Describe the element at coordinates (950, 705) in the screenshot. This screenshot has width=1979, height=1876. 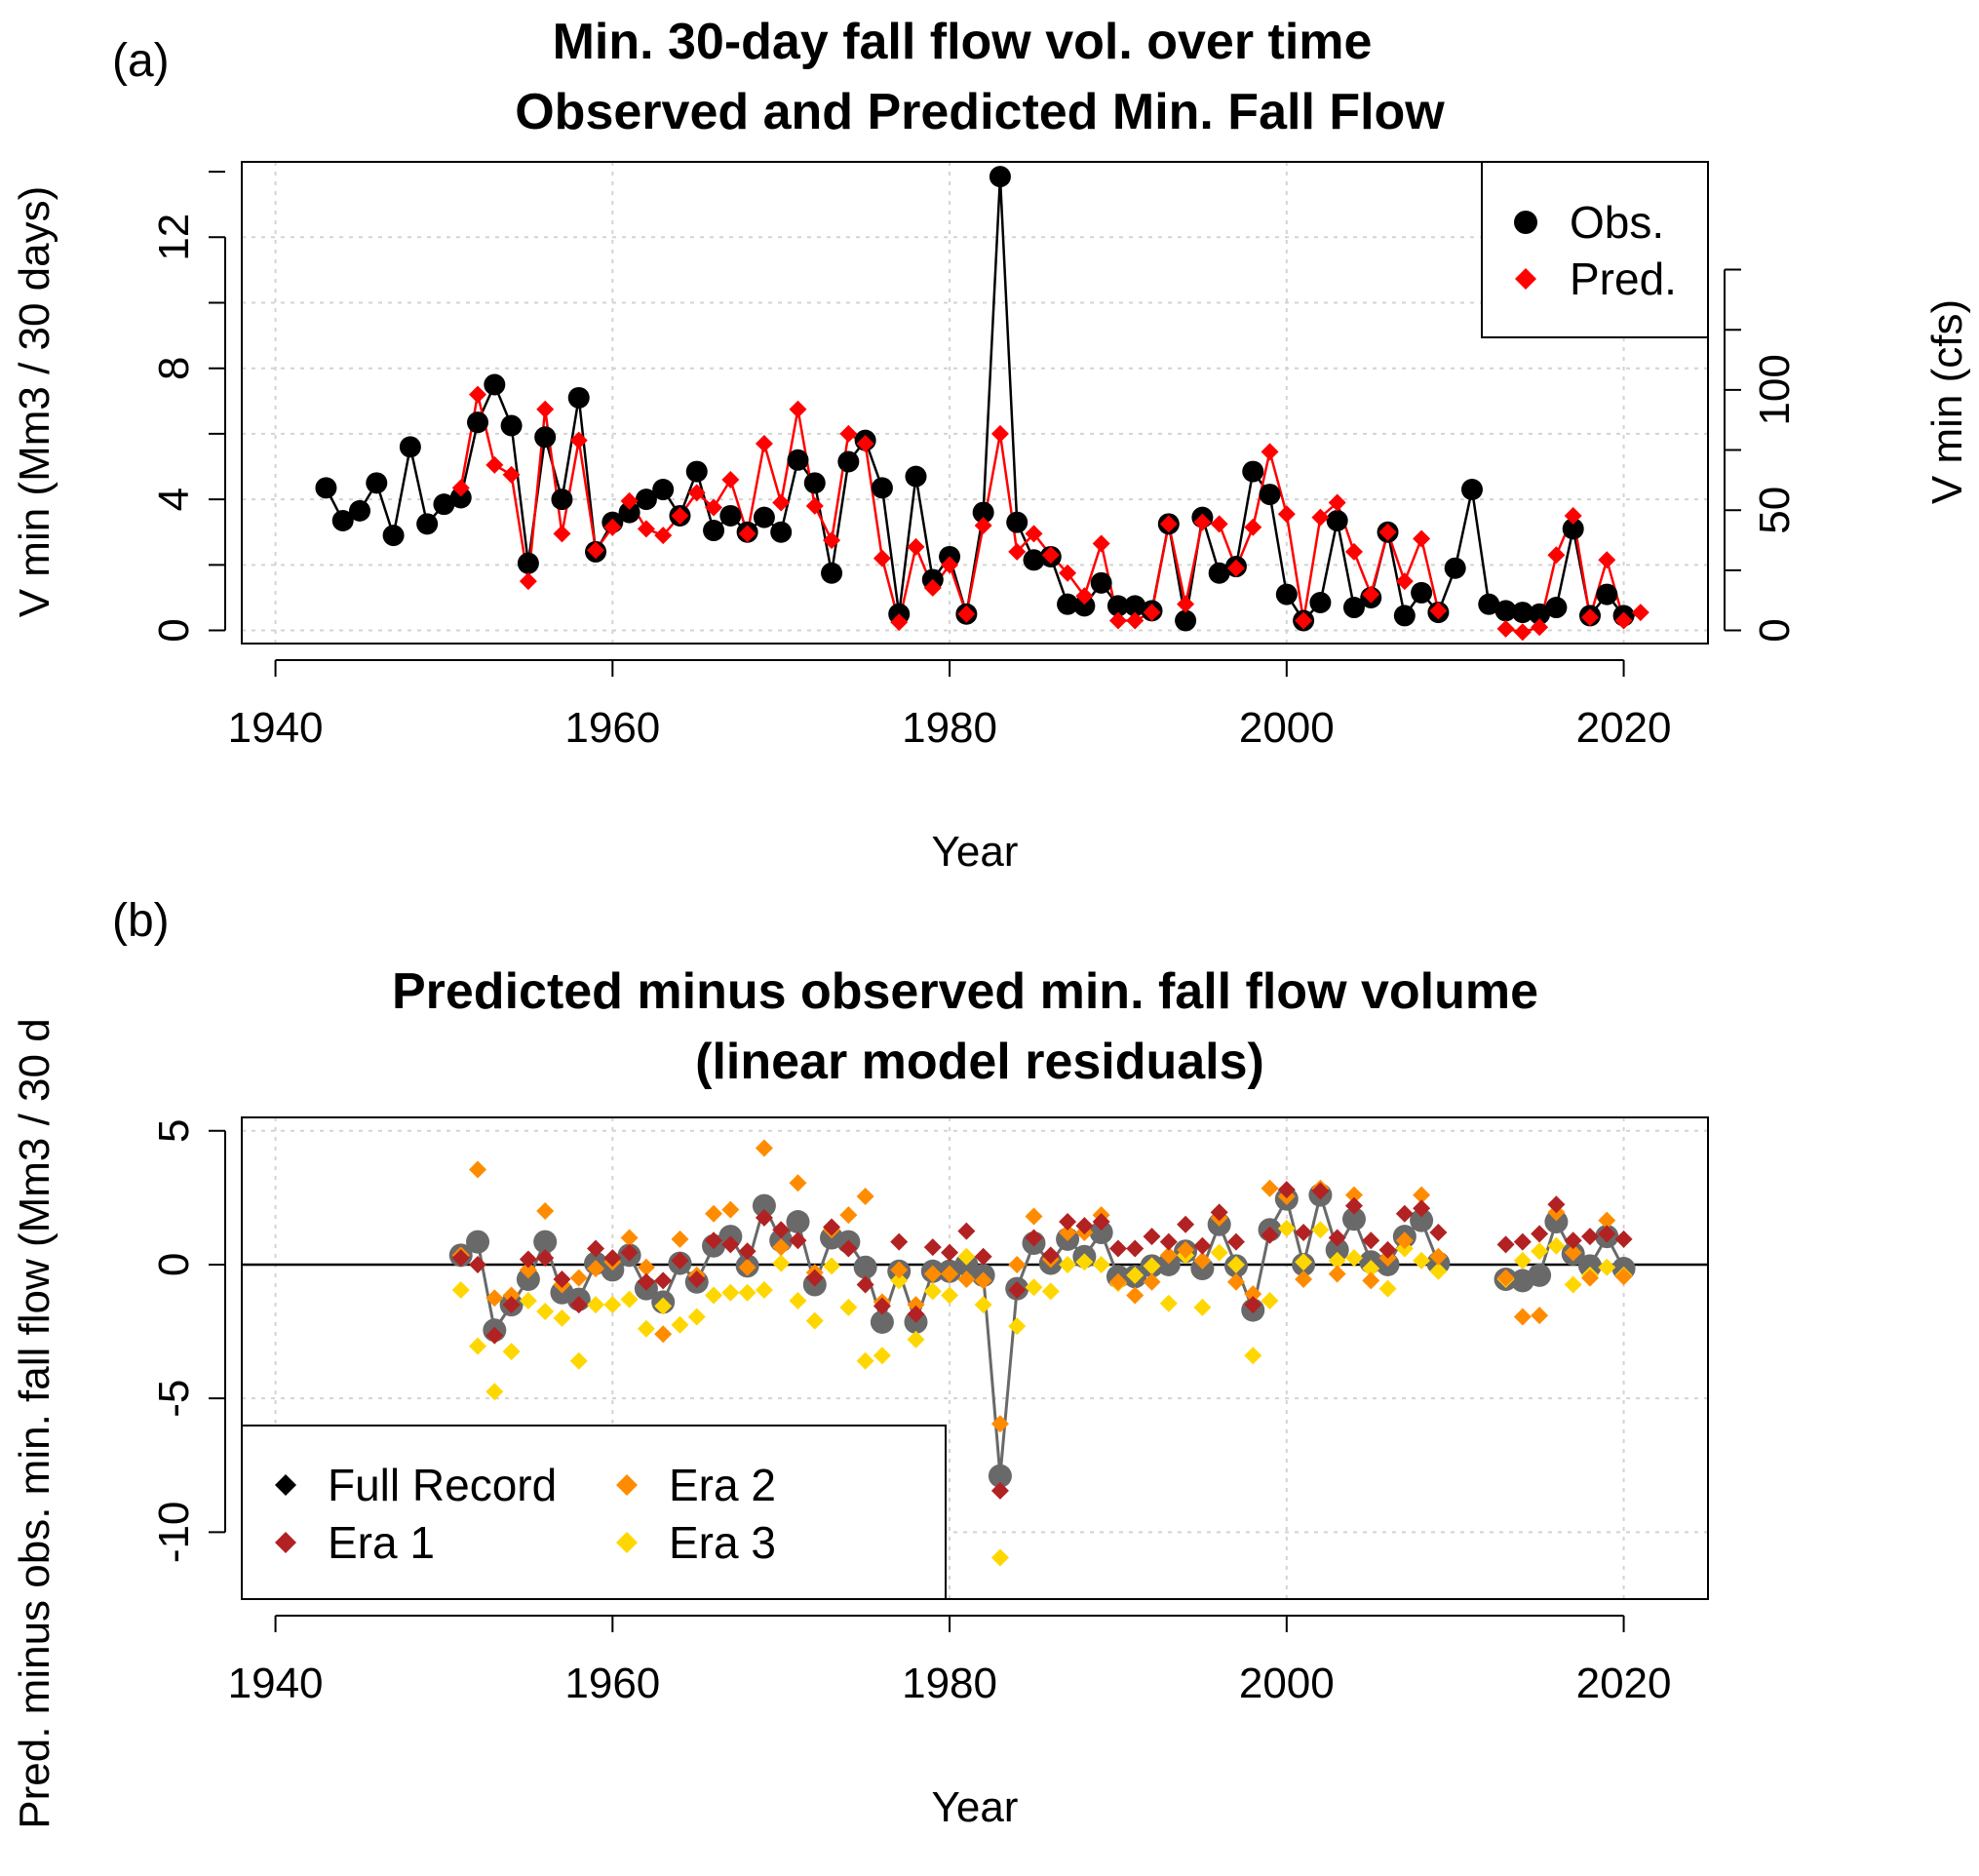
I see `panel-a-x-axis: 1940 1960 1980 2000 2020` at that location.